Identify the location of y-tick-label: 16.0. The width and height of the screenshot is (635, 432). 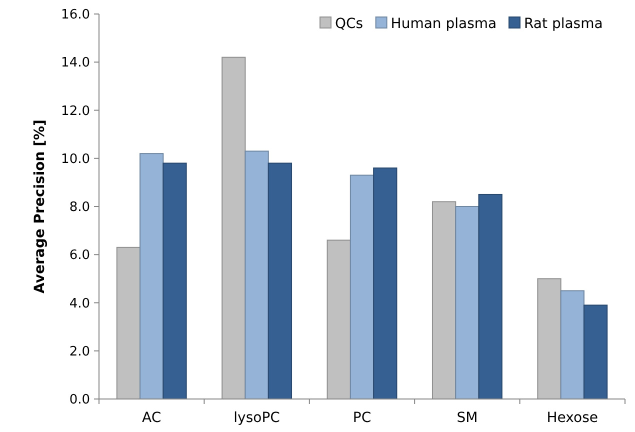
(75, 15).